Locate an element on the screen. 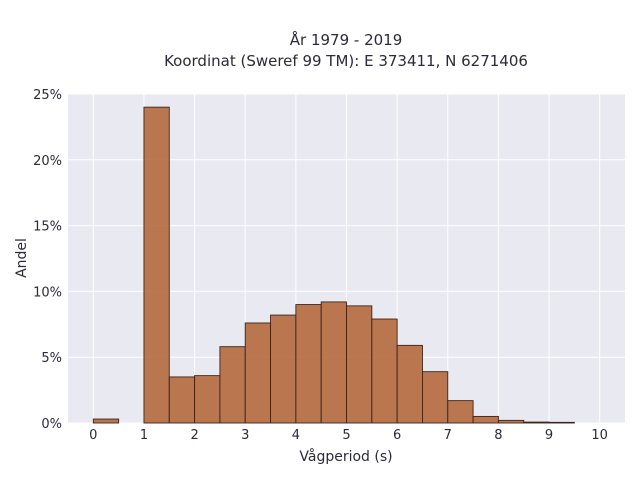  x-tick-label: 9 is located at coordinates (549, 435).